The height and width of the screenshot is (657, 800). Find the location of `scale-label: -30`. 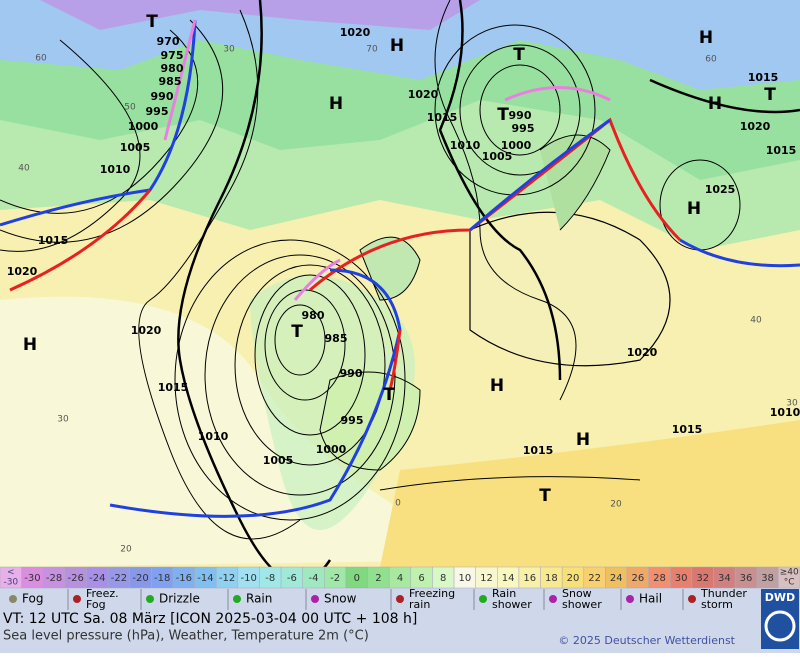

scale-label: -30 is located at coordinates (32, 578).